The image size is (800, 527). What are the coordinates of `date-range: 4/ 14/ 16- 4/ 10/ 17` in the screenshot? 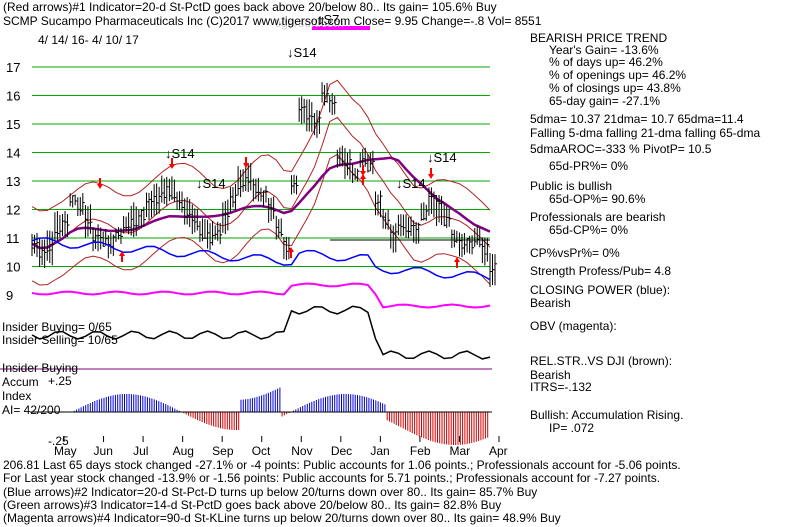 It's located at (88, 40).